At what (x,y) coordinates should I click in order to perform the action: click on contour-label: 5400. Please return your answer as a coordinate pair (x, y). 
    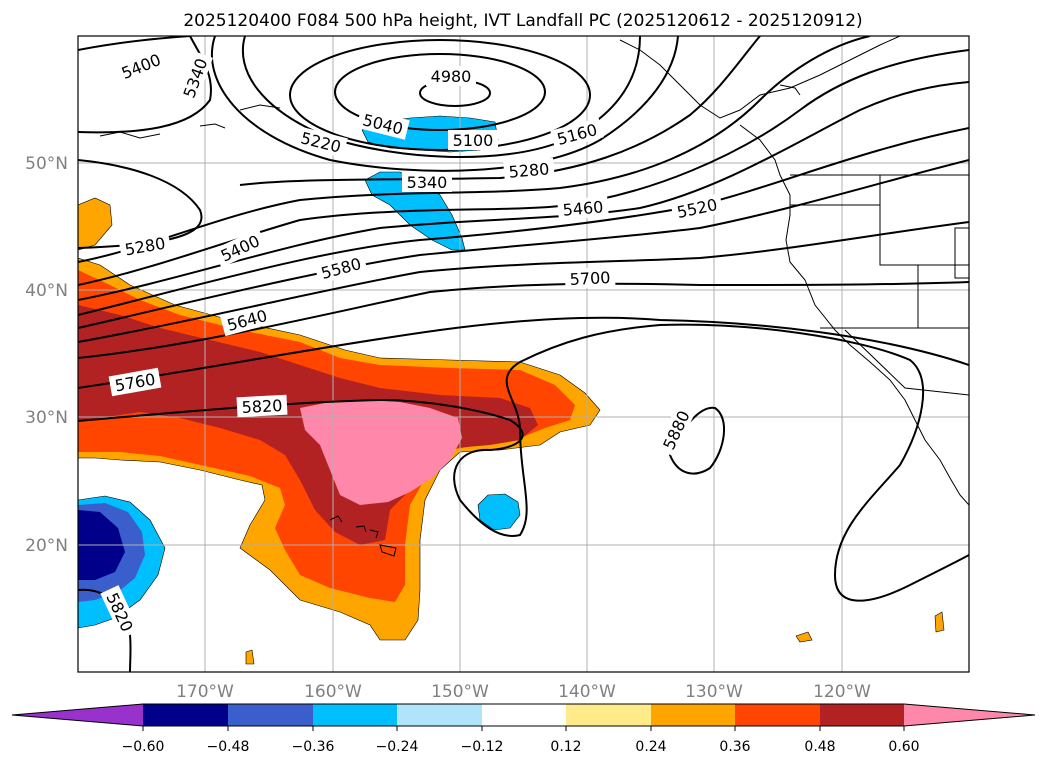
    Looking at the image, I should click on (141, 66).